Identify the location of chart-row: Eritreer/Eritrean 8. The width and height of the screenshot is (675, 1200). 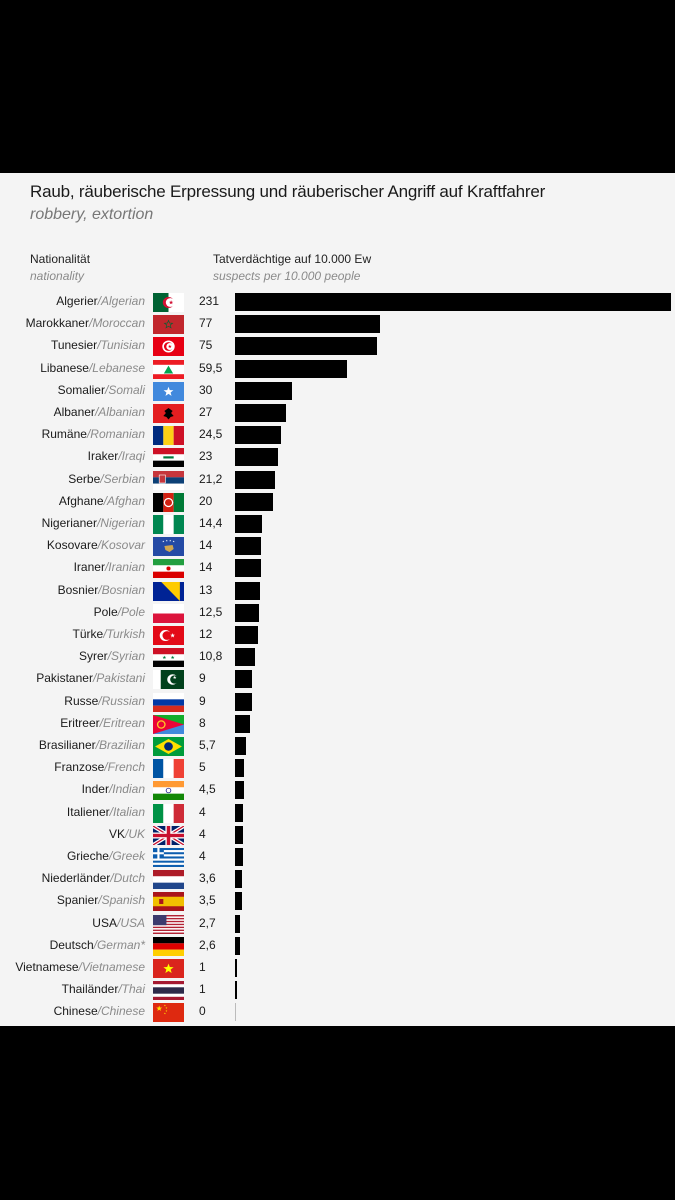
(337, 724).